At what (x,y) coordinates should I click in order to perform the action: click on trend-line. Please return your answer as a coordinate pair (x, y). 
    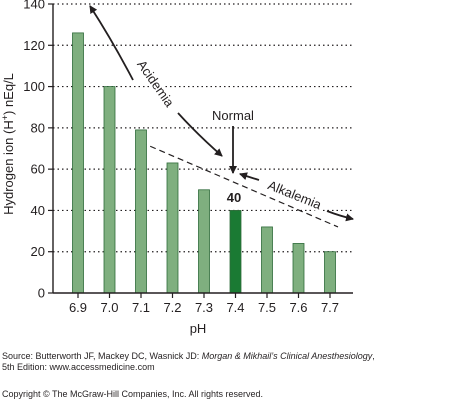
    Looking at the image, I should click on (239, 184).